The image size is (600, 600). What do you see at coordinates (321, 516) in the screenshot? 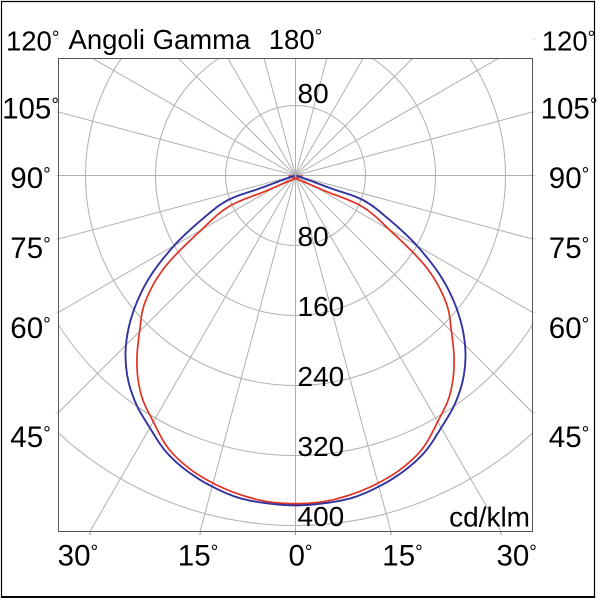
I see `svg-text: 400` at bounding box center [321, 516].